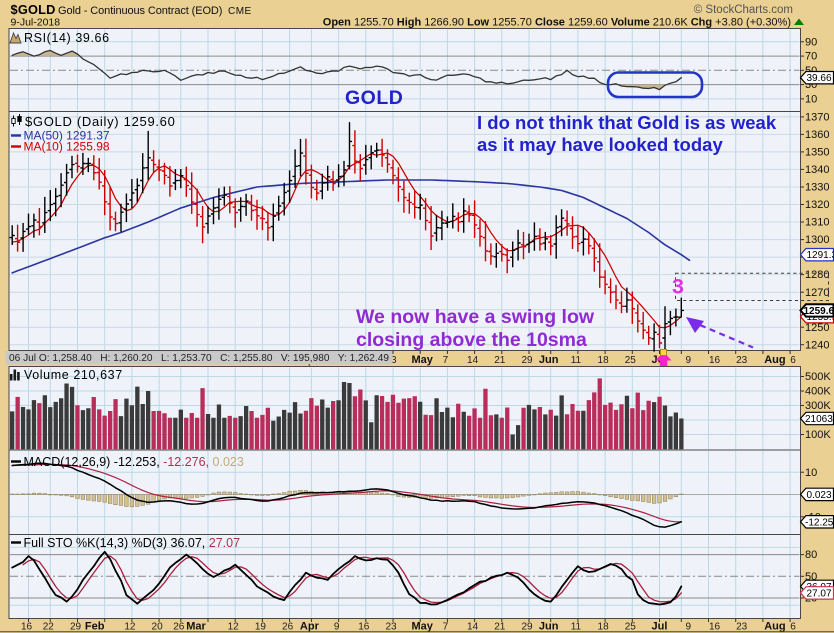  I want to click on svg-text: 1259.6, so click(819, 311).